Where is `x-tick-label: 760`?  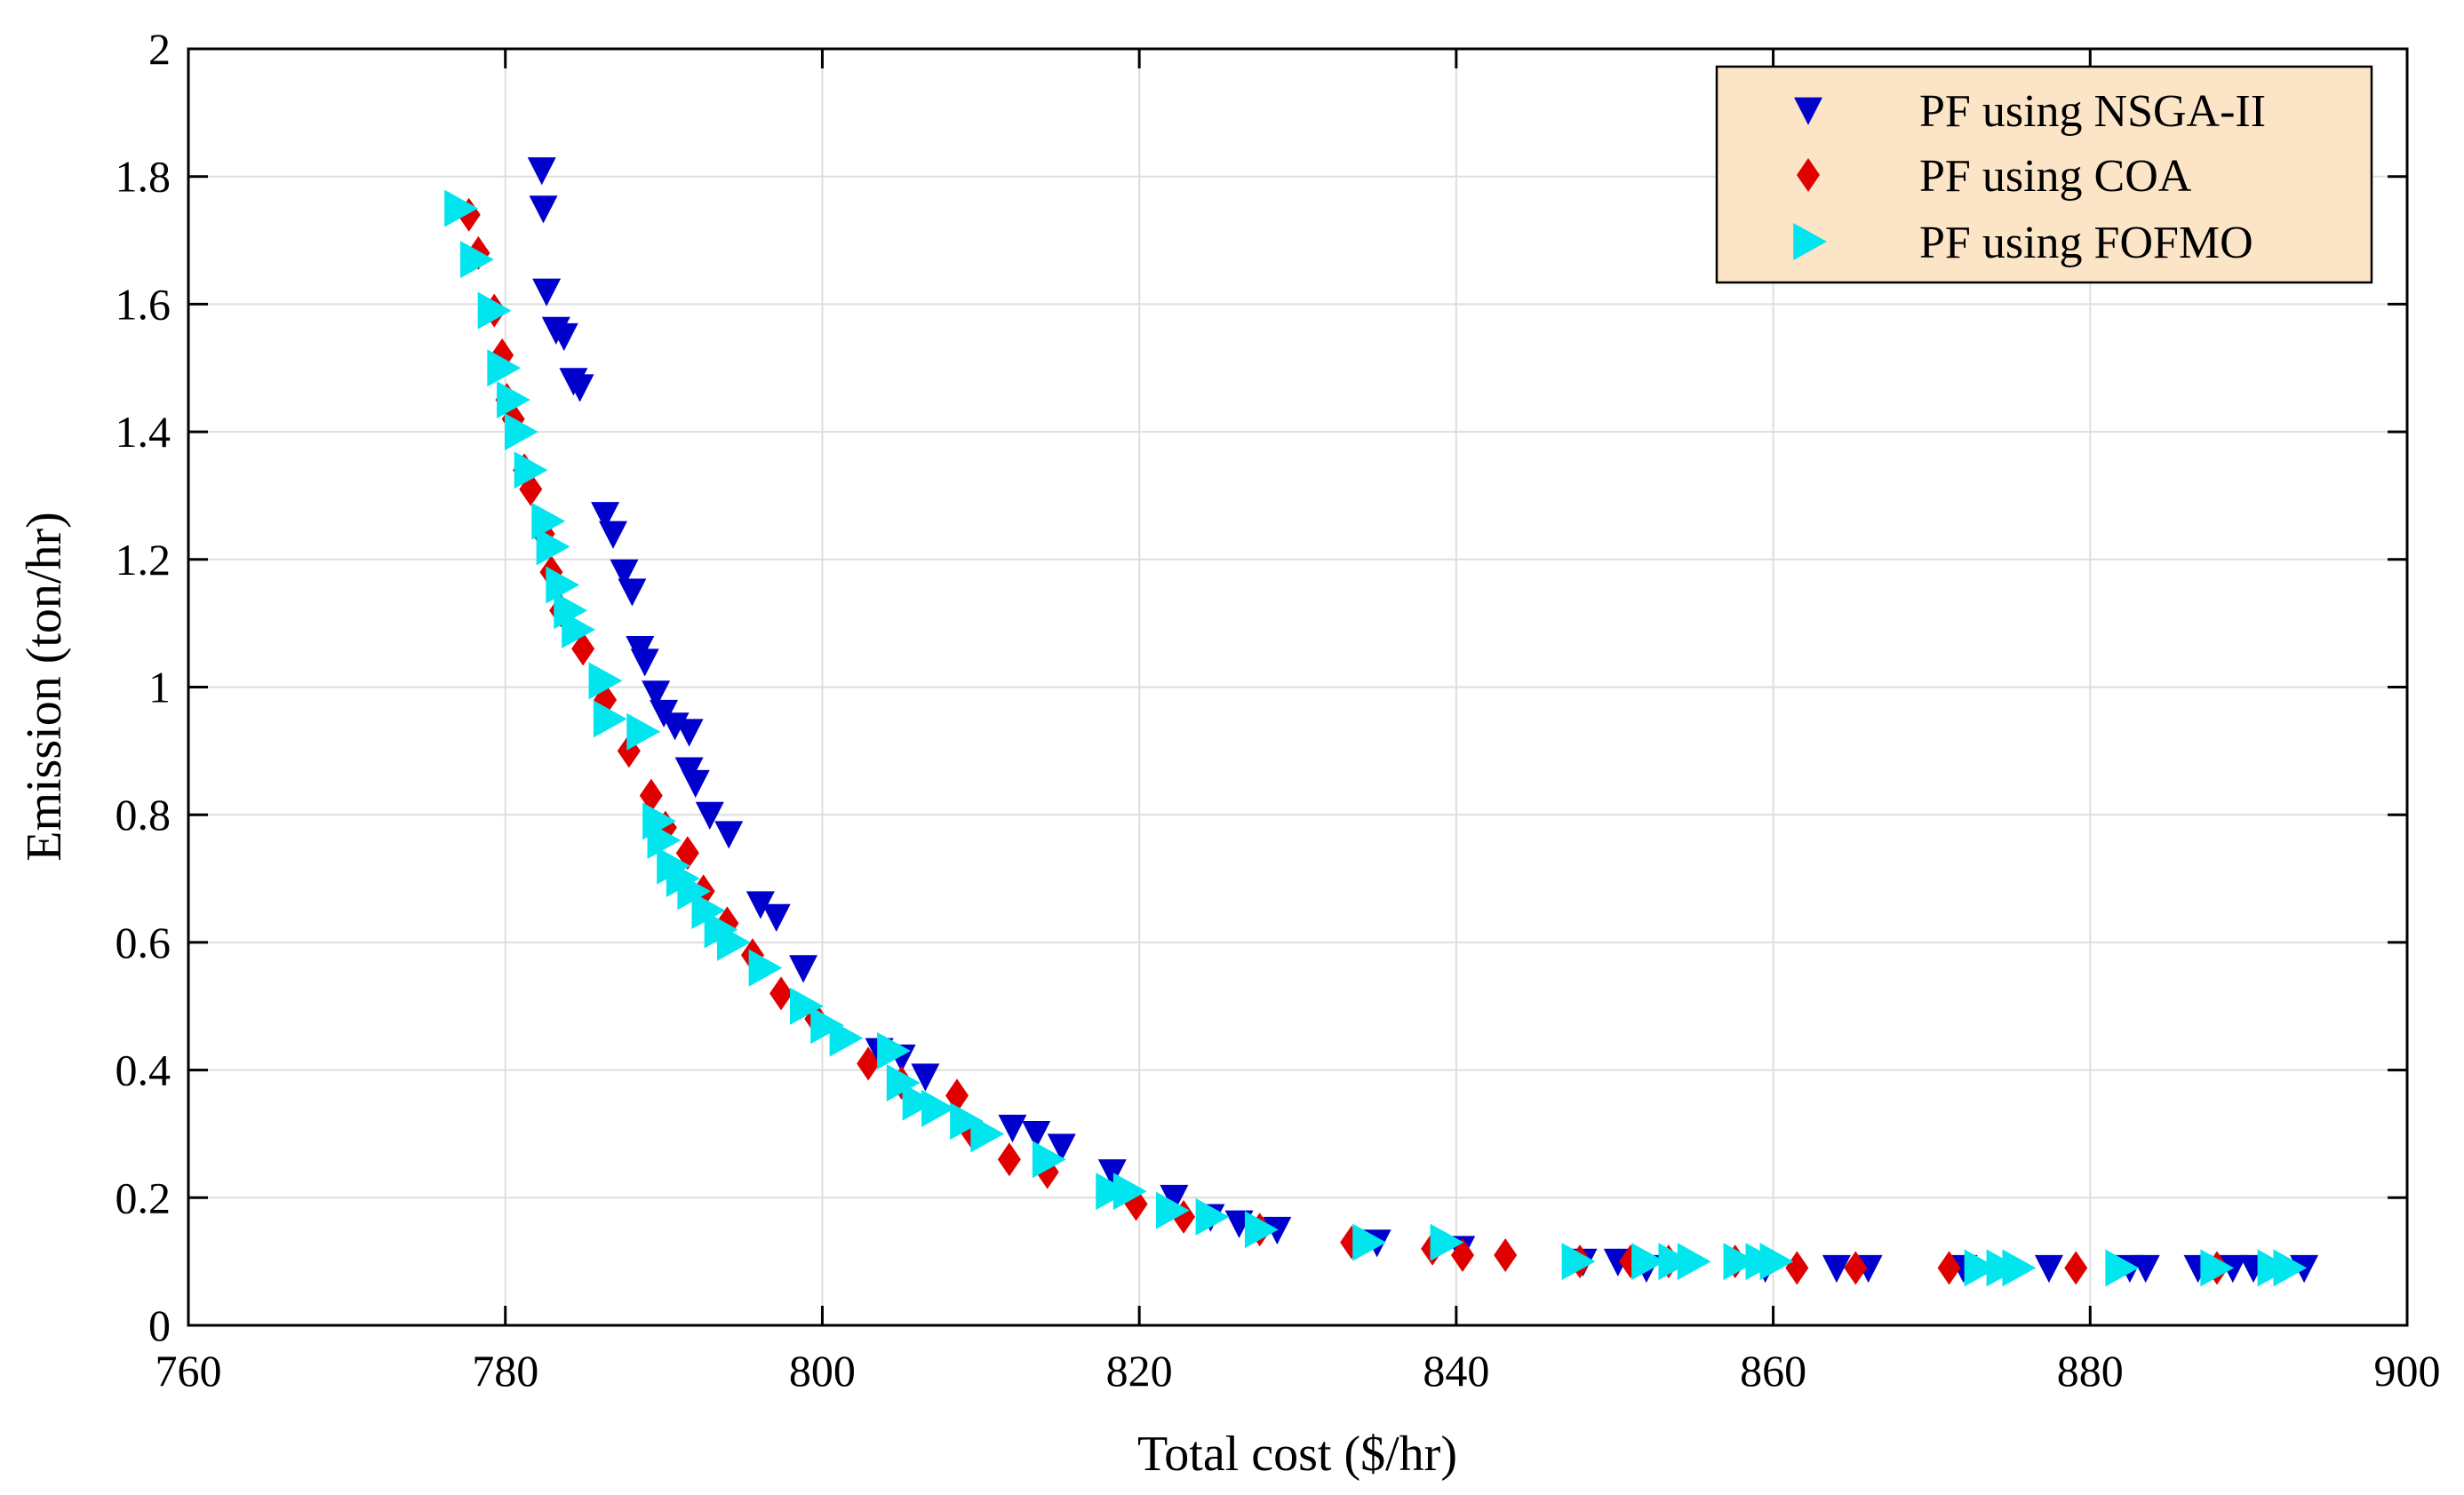 x-tick-label: 760 is located at coordinates (188, 1371).